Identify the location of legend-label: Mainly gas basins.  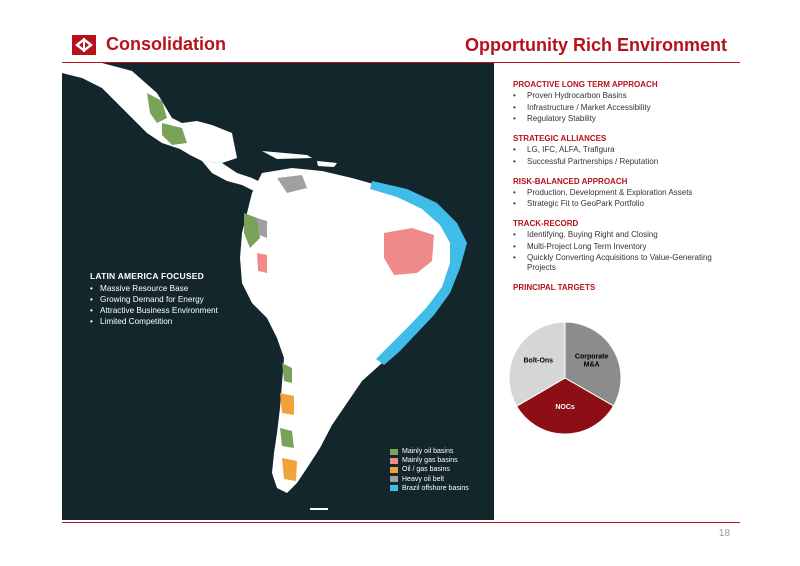
(430, 461).